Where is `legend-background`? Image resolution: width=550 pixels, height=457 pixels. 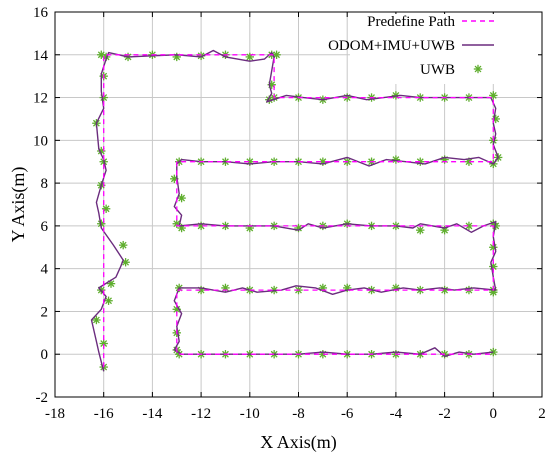
legend-background is located at coordinates (444, 49).